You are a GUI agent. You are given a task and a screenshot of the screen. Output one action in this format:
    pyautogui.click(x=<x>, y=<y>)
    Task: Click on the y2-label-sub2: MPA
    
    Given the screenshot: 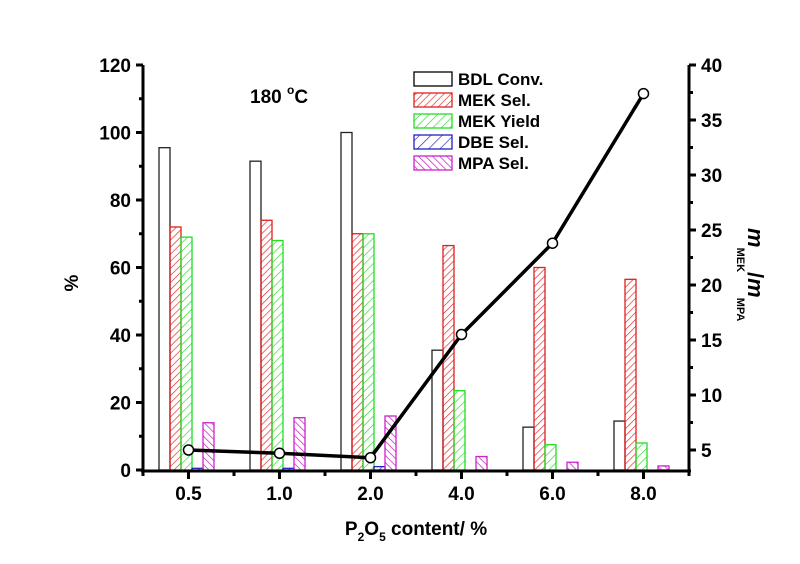 What is the action you would take?
    pyautogui.click(x=740, y=310)
    